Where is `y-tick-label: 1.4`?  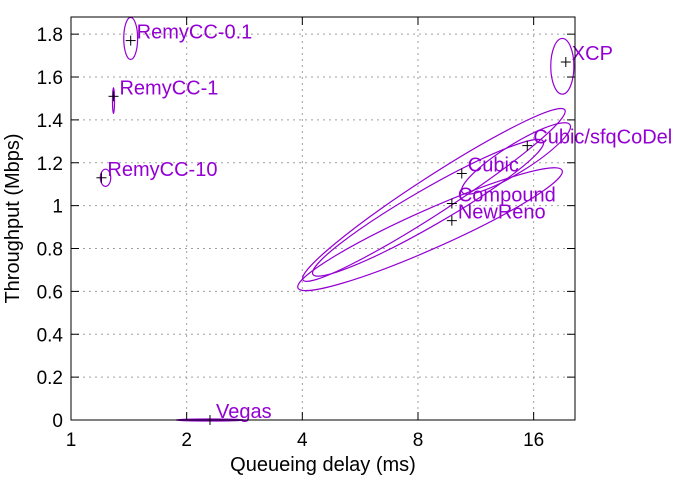 y-tick-label: 1.4 is located at coordinates (50, 121).